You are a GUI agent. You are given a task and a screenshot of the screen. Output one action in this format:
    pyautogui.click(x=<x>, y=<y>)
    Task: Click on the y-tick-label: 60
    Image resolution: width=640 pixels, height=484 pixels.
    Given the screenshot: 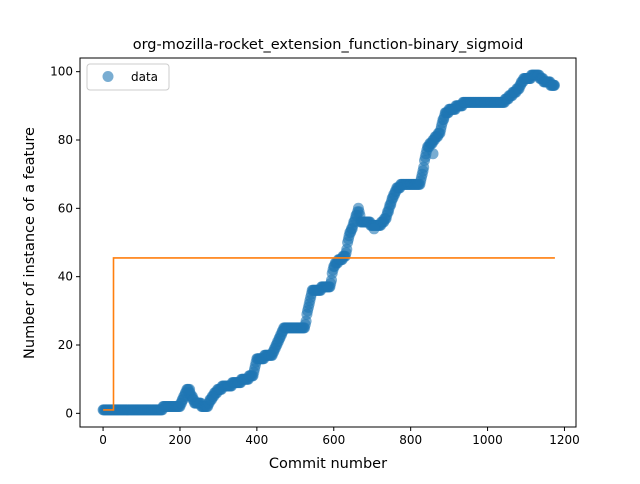 What is the action you would take?
    pyautogui.click(x=65, y=208)
    